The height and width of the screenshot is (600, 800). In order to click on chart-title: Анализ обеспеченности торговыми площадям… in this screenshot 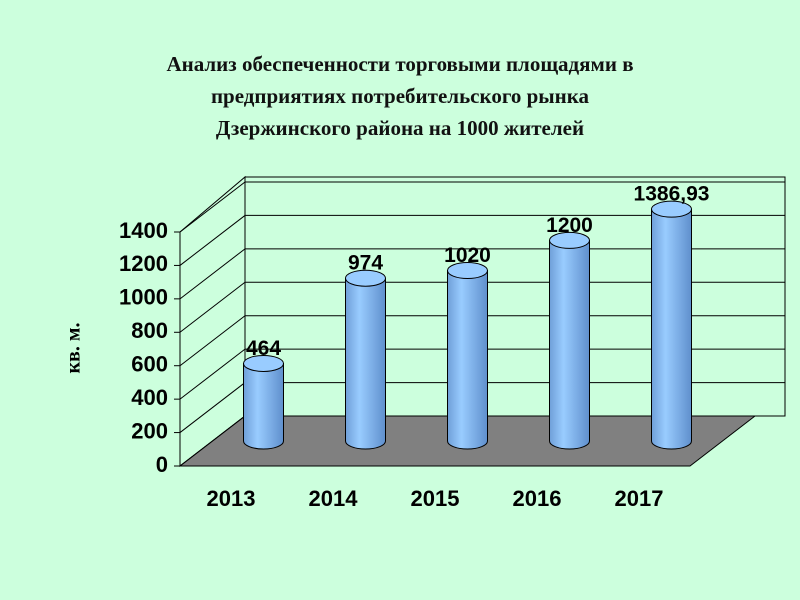, I will do `click(399, 64)`.